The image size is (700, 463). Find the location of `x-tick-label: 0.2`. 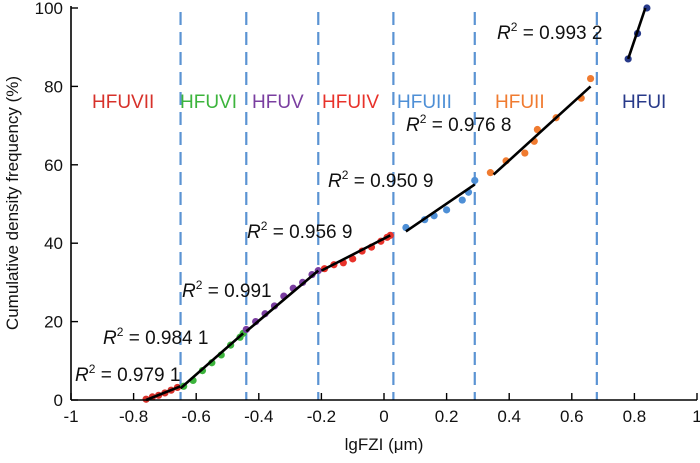

x-tick-label: 0.2 is located at coordinates (447, 416).